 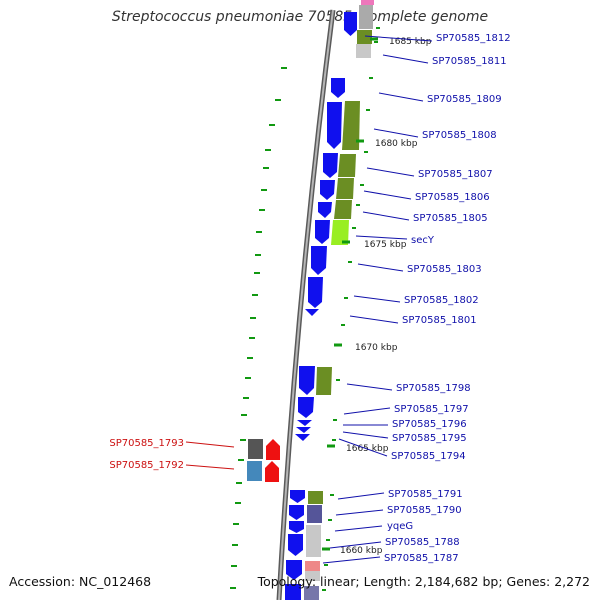 I want to click on backbone-shadow, so click(x=306, y=304).